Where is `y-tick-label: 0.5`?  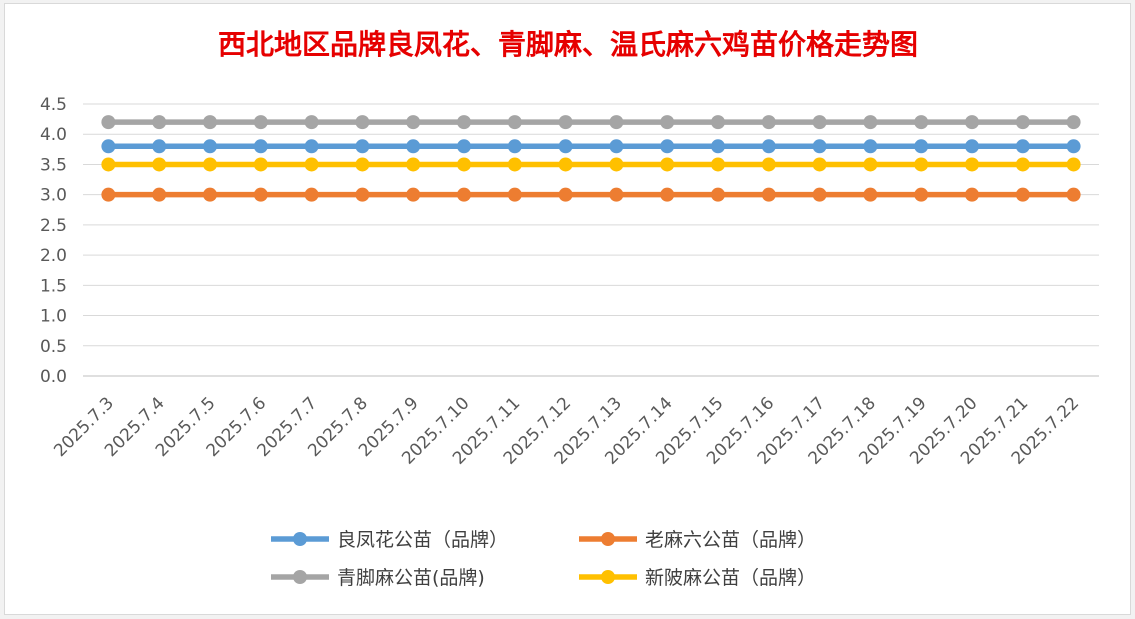 y-tick-label: 0.5 is located at coordinates (53, 347).